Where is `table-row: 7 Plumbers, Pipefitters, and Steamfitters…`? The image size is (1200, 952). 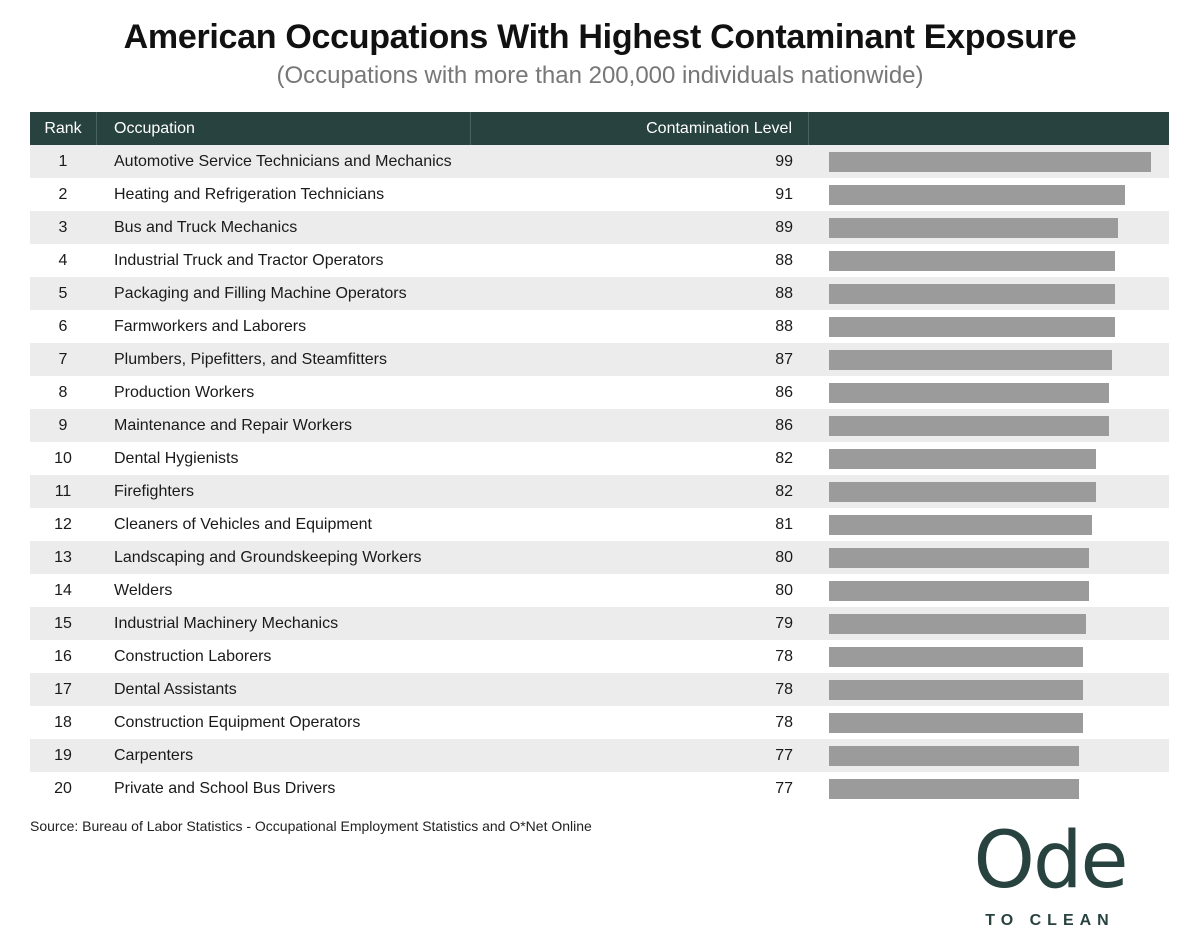 table-row: 7 Plumbers, Pipefitters, and Steamfitters… is located at coordinates (599, 359).